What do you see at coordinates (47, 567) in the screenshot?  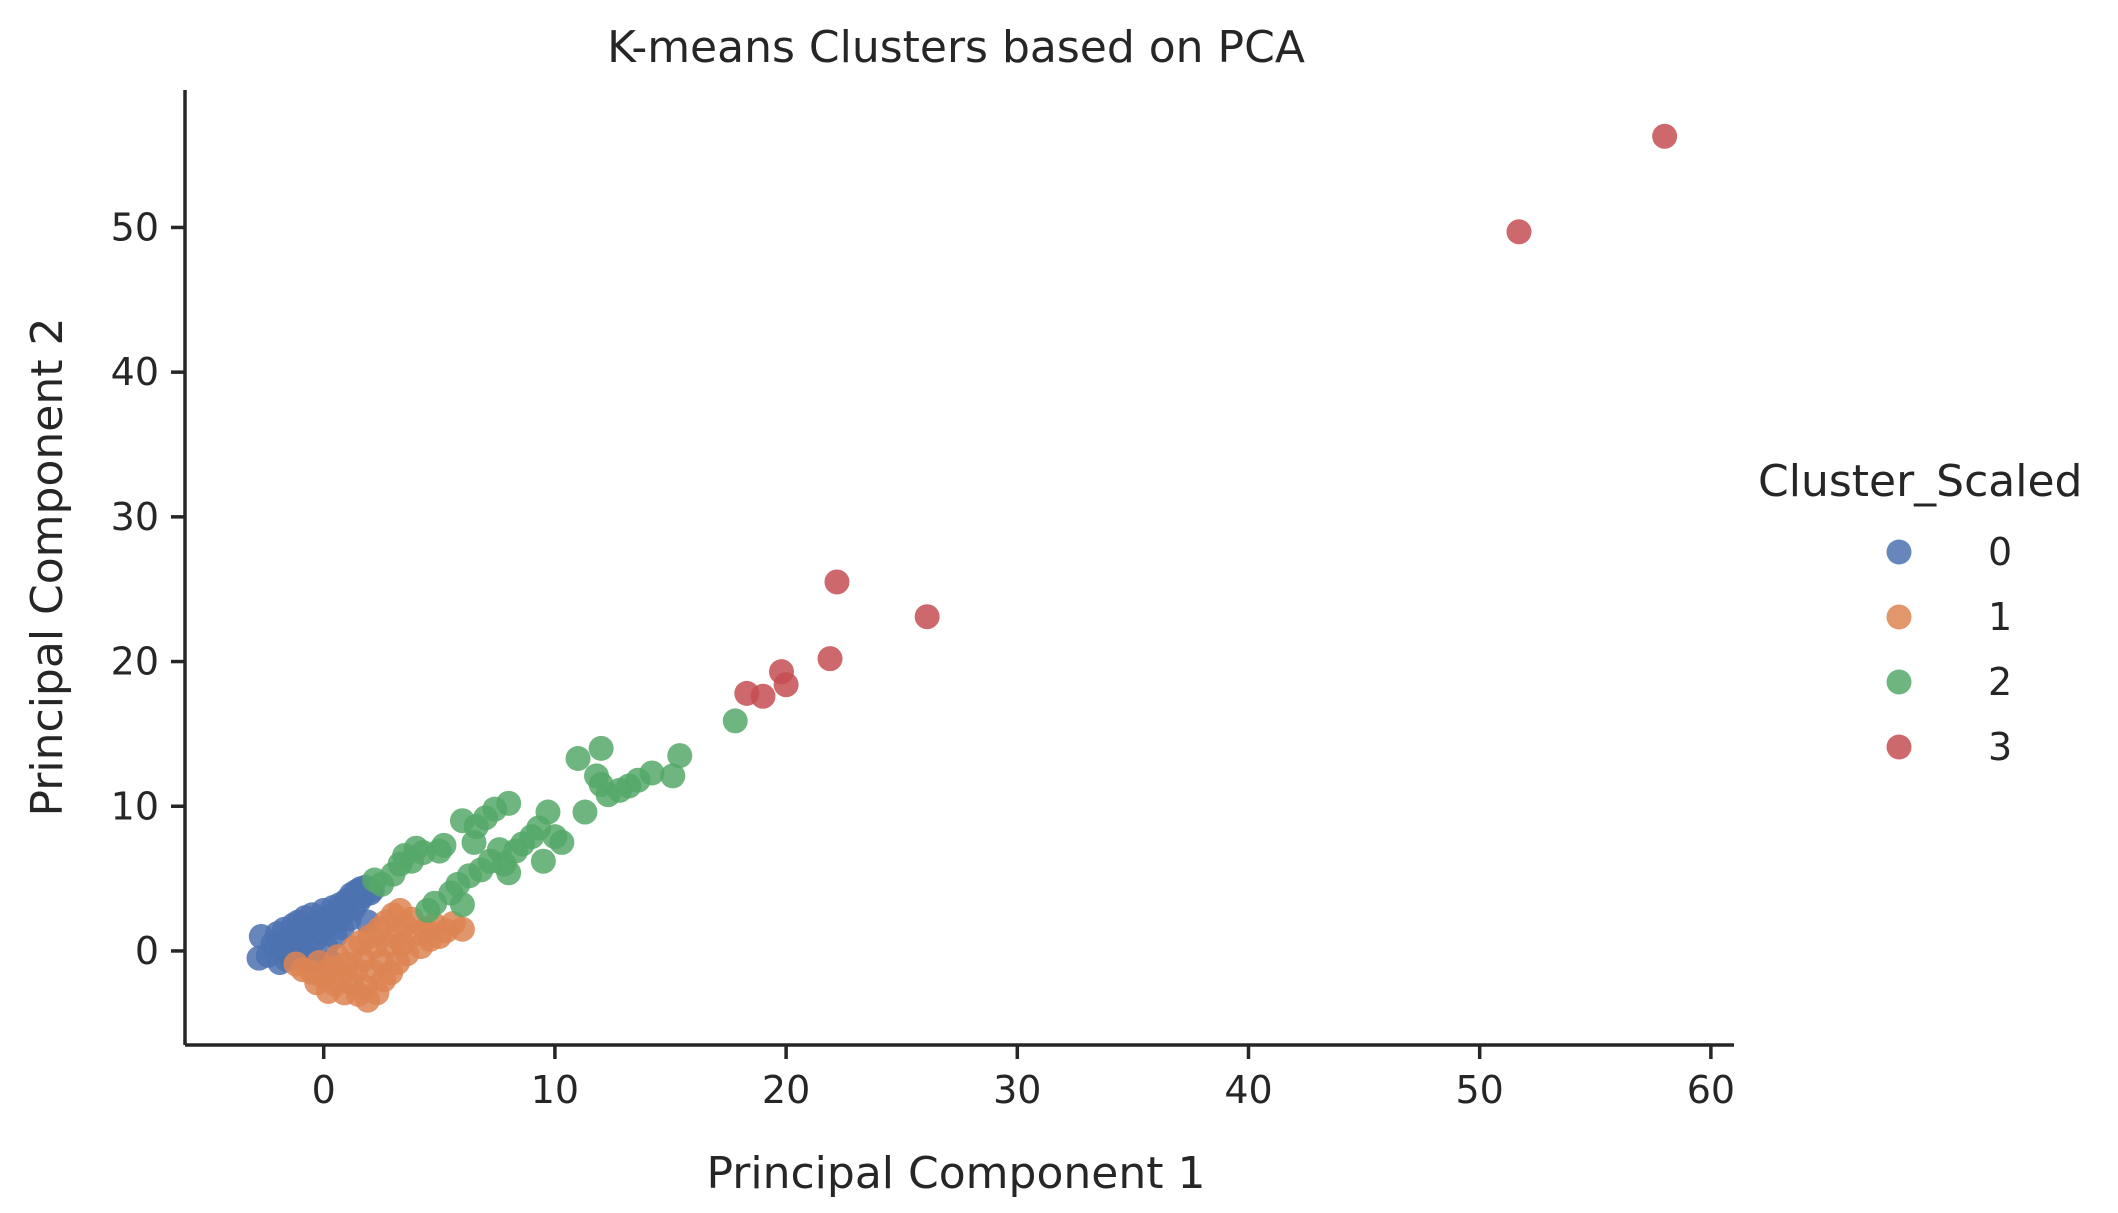 I see `y-axis-label: Principal Component 2` at bounding box center [47, 567].